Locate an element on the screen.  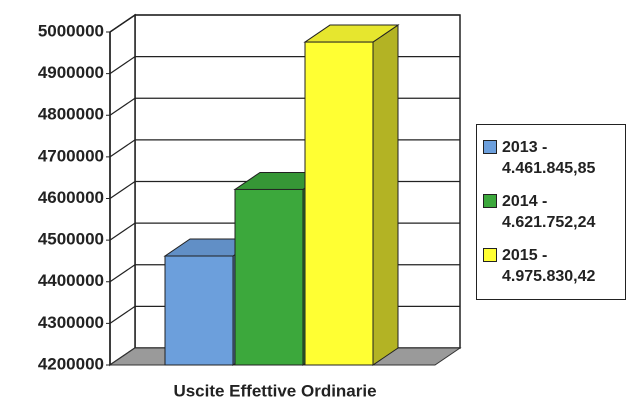
legend-label: 2013 - 4.461.845,85 is located at coordinates (549, 158).